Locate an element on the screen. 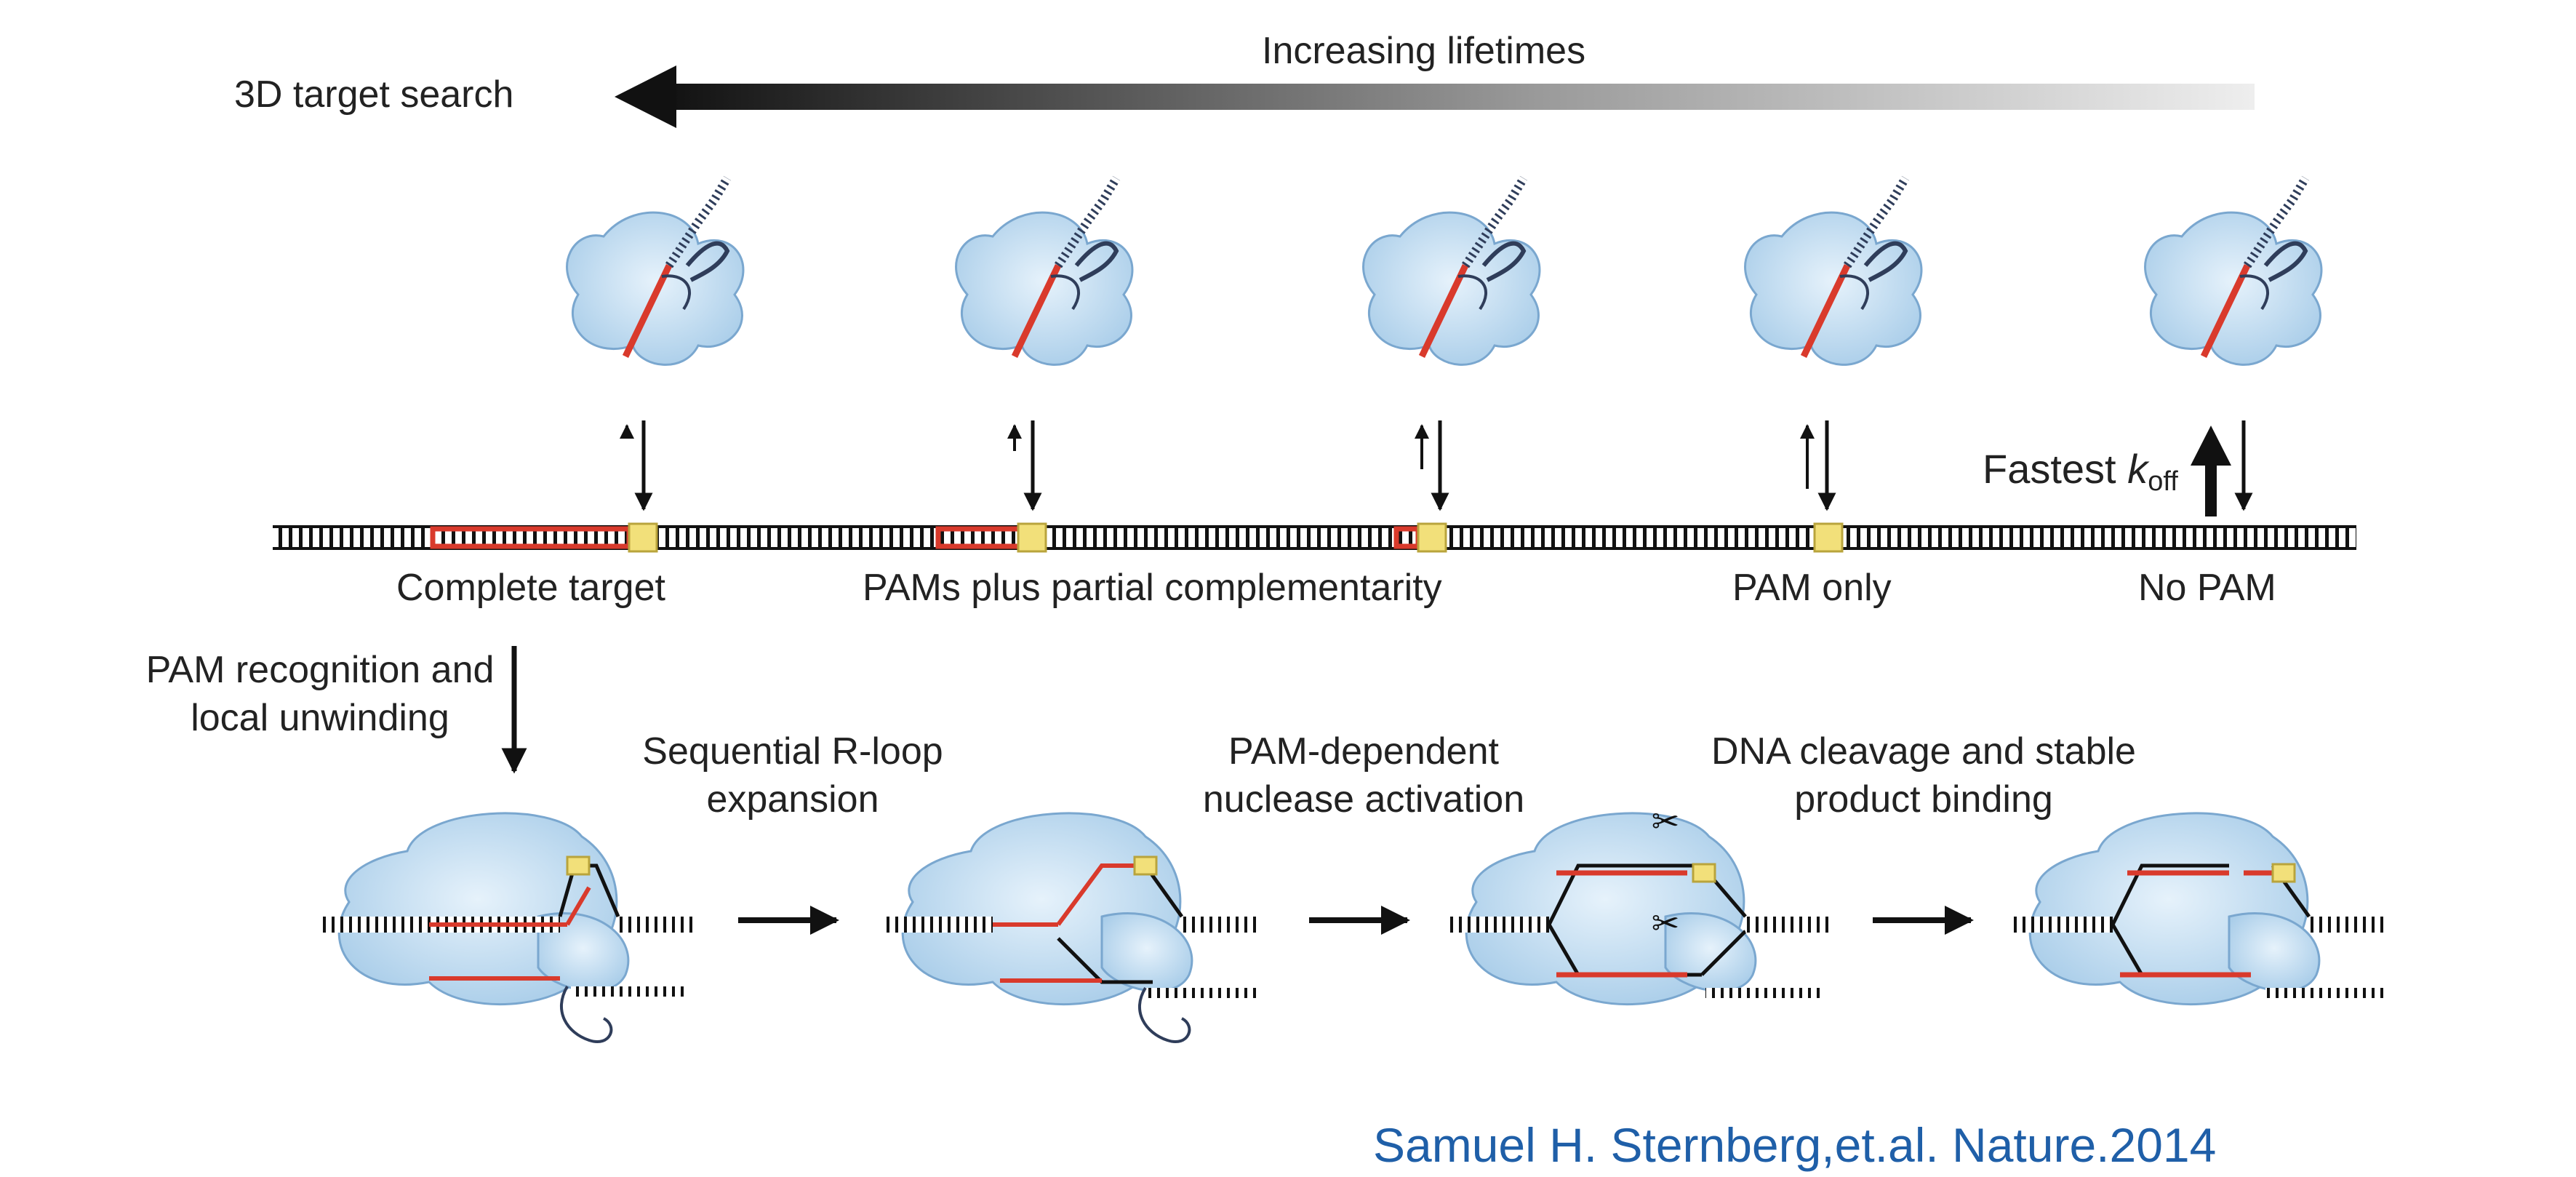 This screenshot has width=2576, height=1177. target-search-label: 3D target search is located at coordinates (374, 94).